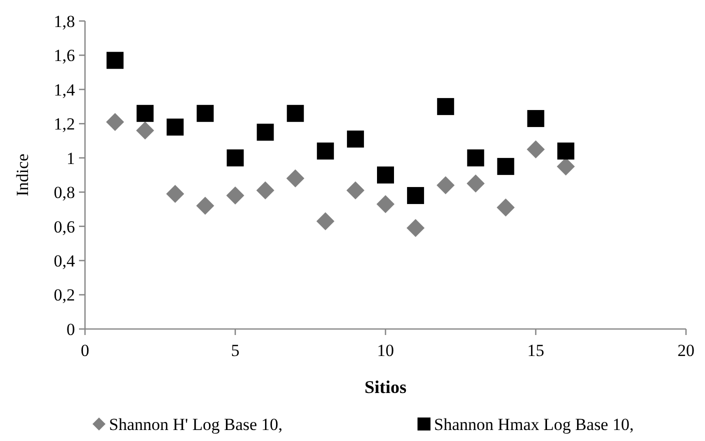 This screenshot has height=441, width=705. What do you see at coordinates (64, 295) in the screenshot?
I see `y-tick-label: 0,2` at bounding box center [64, 295].